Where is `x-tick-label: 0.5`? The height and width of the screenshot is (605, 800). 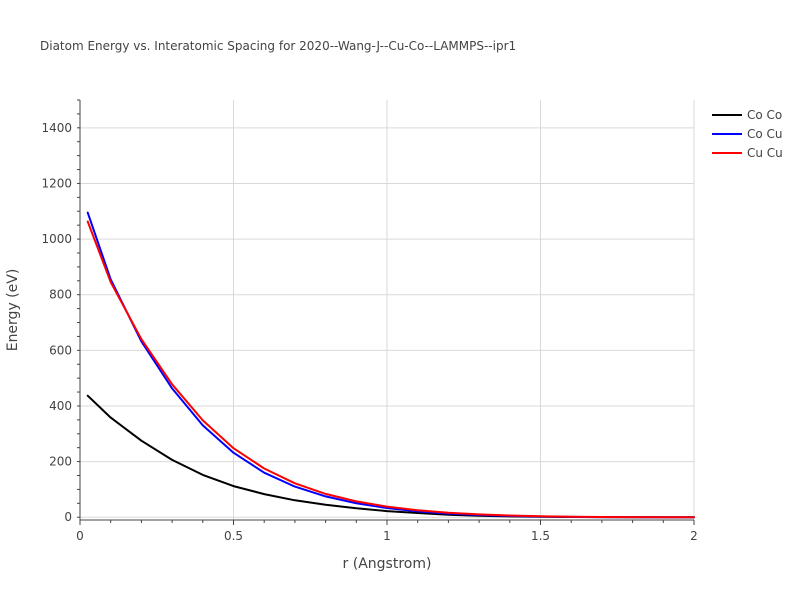
x-tick-label: 0.5 is located at coordinates (233, 536).